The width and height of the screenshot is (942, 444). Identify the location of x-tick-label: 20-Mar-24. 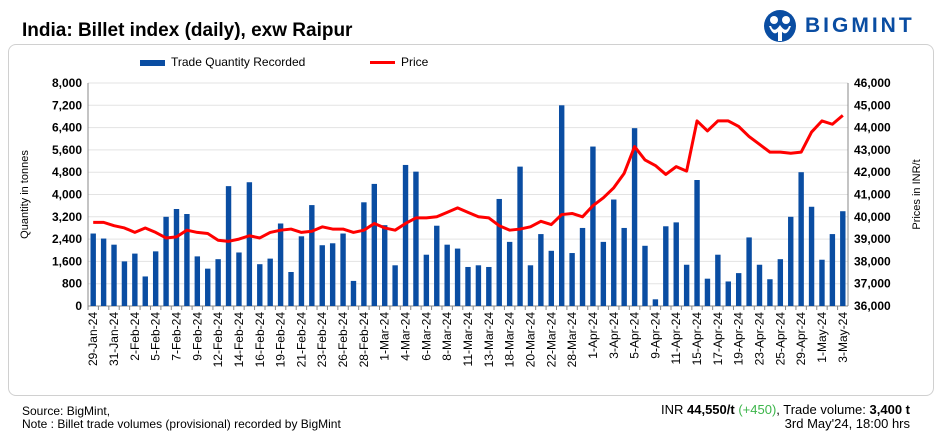
(530, 340).